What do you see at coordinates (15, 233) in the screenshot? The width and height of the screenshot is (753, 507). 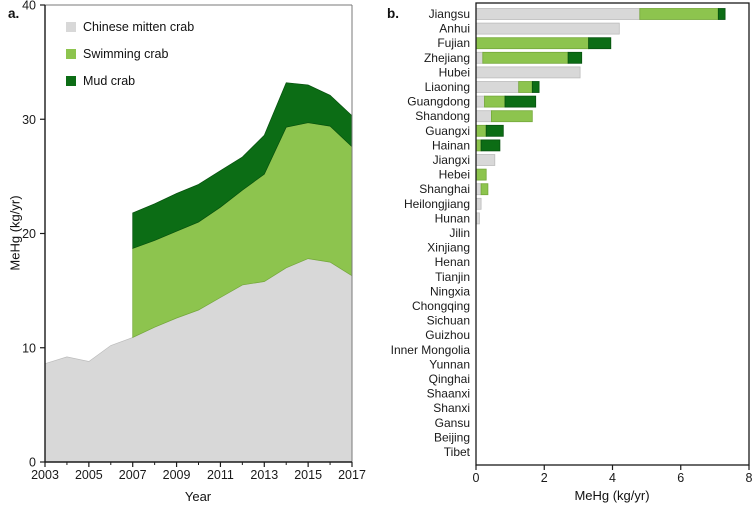 I see `panel-a-y-axis-title: MeHg (kg/yr)` at bounding box center [15, 233].